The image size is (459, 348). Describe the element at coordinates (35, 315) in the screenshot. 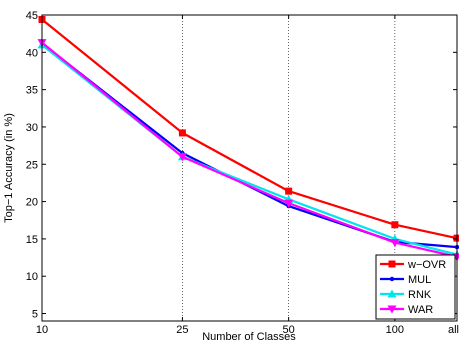

I see `y-tick-label: 5` at that location.